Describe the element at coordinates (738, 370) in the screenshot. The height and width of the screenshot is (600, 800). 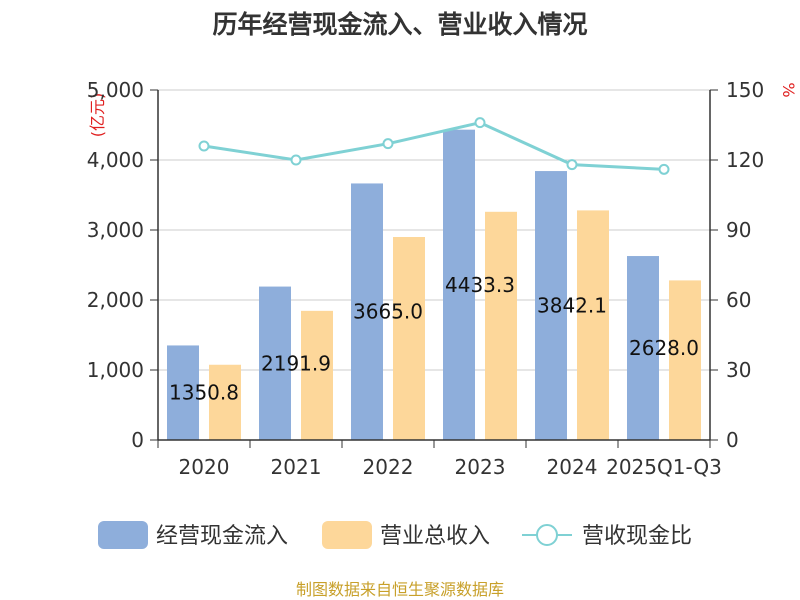
I see `right-tick-label: 30` at that location.